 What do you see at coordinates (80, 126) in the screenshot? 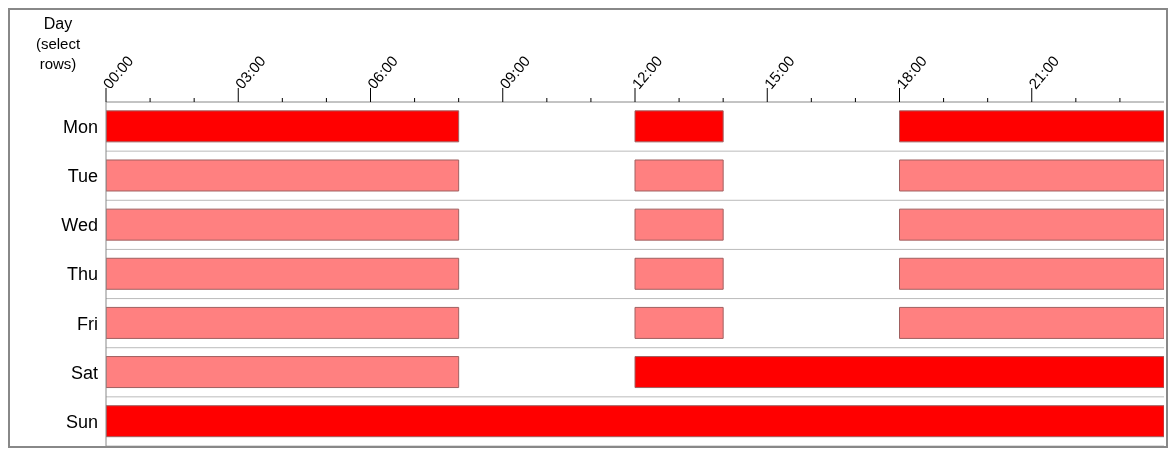
I see `y-tick-label: Mon` at bounding box center [80, 126].